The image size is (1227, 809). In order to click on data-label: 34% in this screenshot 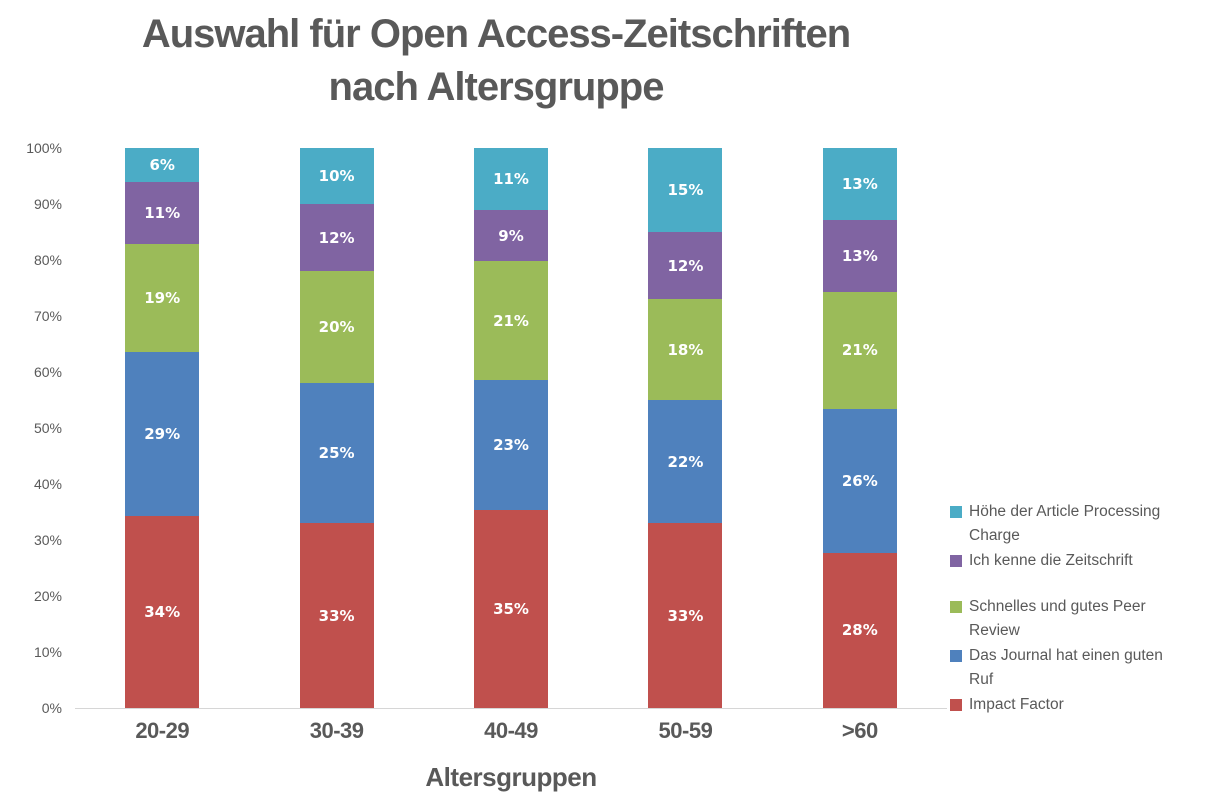, I will do `click(162, 611)`.